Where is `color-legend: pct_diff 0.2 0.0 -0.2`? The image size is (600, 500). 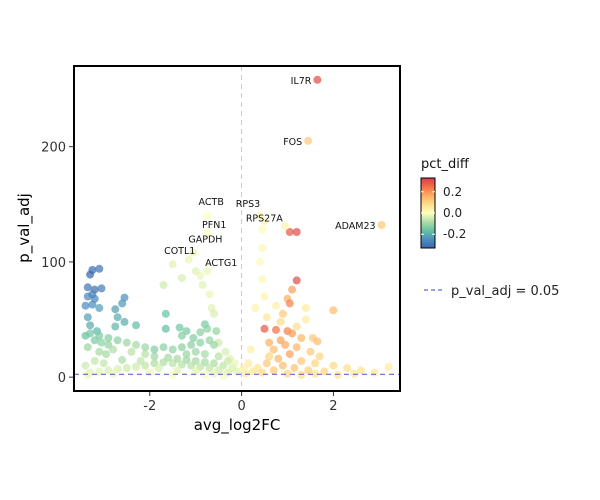
color-legend: pct_diff 0.2 0.0 -0.2 is located at coordinates (445, 203).